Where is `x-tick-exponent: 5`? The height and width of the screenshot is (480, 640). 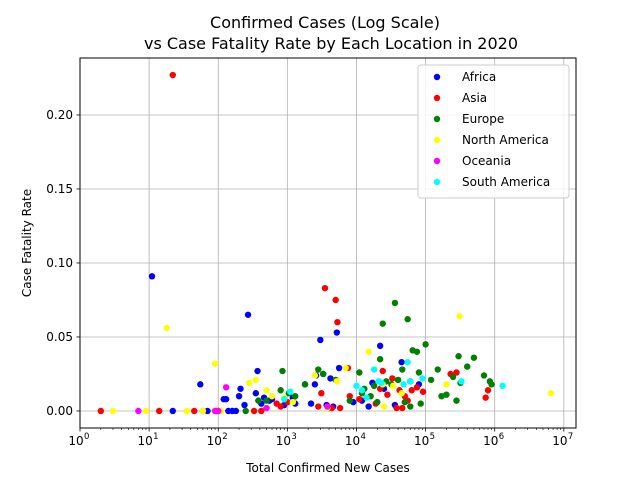
x-tick-exponent: 5 is located at coordinates (432, 437).